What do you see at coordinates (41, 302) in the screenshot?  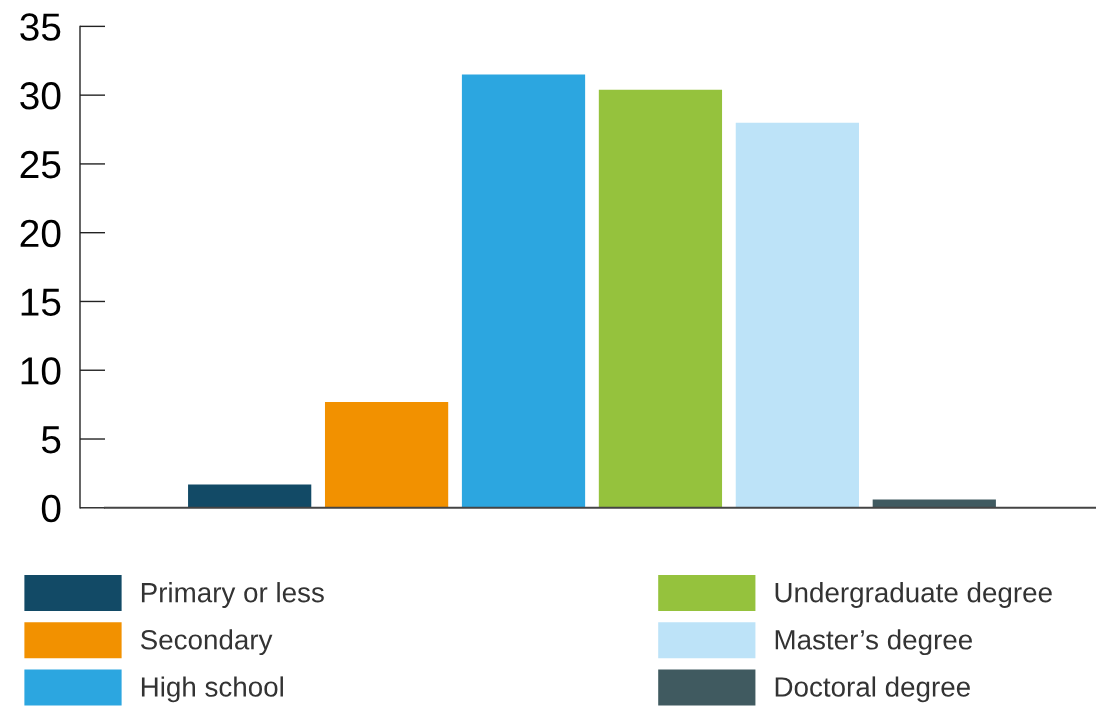 I see `y-tick-label: 15` at bounding box center [41, 302].